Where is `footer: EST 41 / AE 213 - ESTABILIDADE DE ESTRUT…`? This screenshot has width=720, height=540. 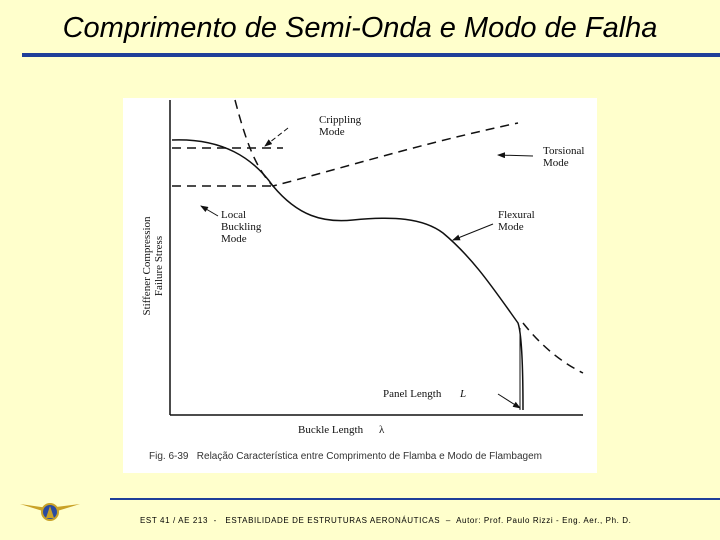
footer: EST 41 / AE 213 - ESTABILIDADE DE ESTRUT… is located at coordinates (386, 520).